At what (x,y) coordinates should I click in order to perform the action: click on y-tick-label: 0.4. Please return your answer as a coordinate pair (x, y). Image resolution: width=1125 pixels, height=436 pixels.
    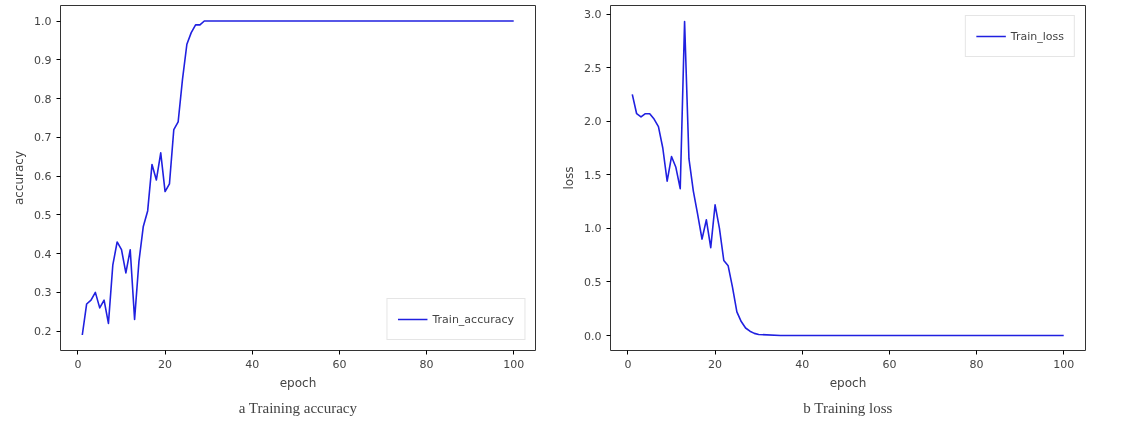
    Looking at the image, I should click on (43, 254).